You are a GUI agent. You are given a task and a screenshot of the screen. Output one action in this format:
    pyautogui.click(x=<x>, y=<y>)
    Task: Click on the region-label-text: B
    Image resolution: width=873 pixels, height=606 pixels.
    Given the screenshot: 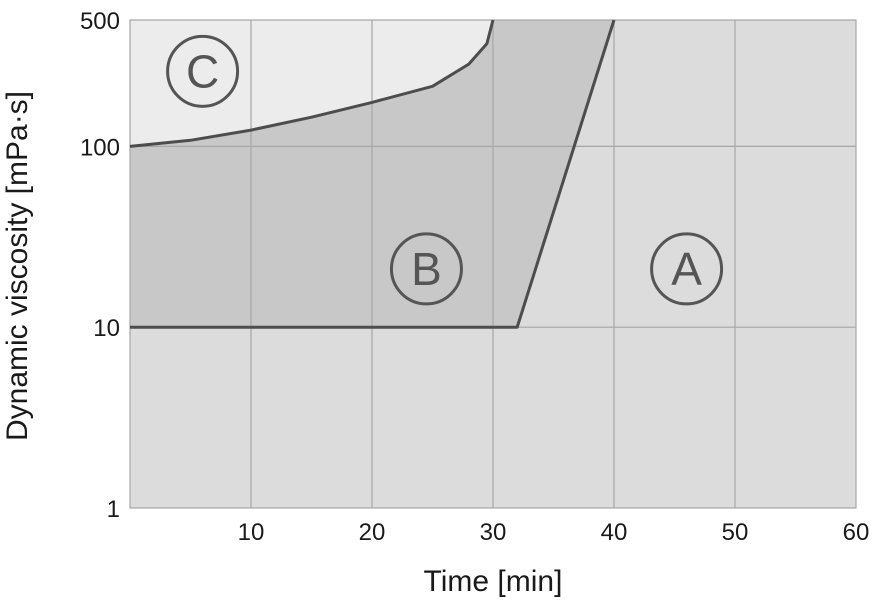 What is the action you would take?
    pyautogui.click(x=426, y=269)
    